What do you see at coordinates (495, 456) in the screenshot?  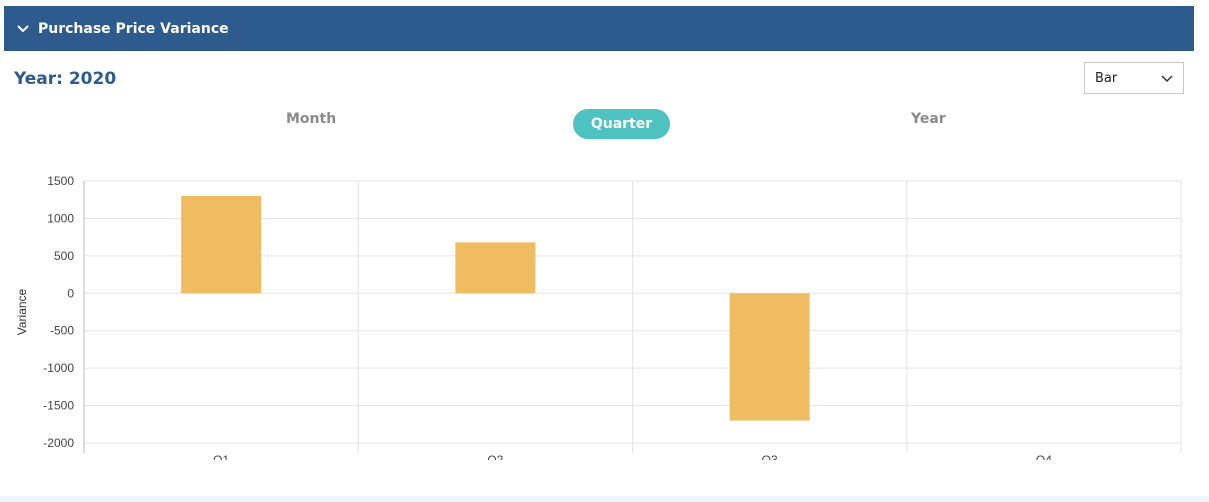 I see `x-tick-label: Q2` at bounding box center [495, 456].